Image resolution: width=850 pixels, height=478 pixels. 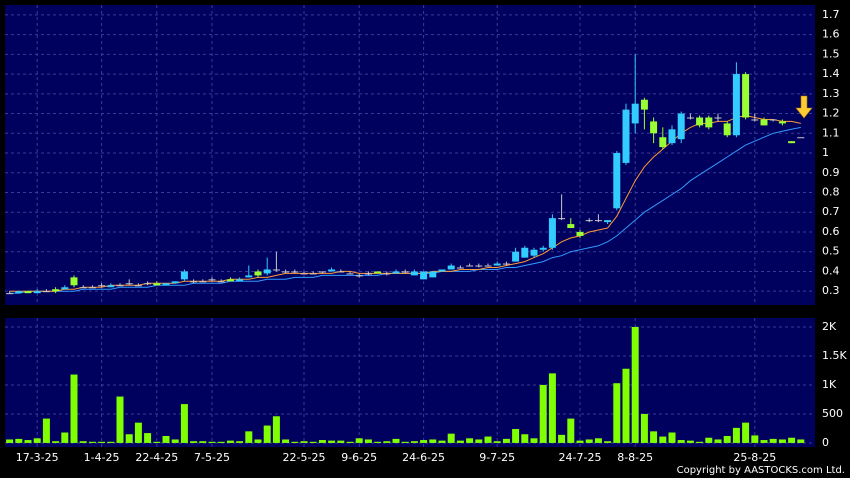 What do you see at coordinates (829, 384) in the screenshot?
I see `volume-tick-label: 1K` at bounding box center [829, 384].